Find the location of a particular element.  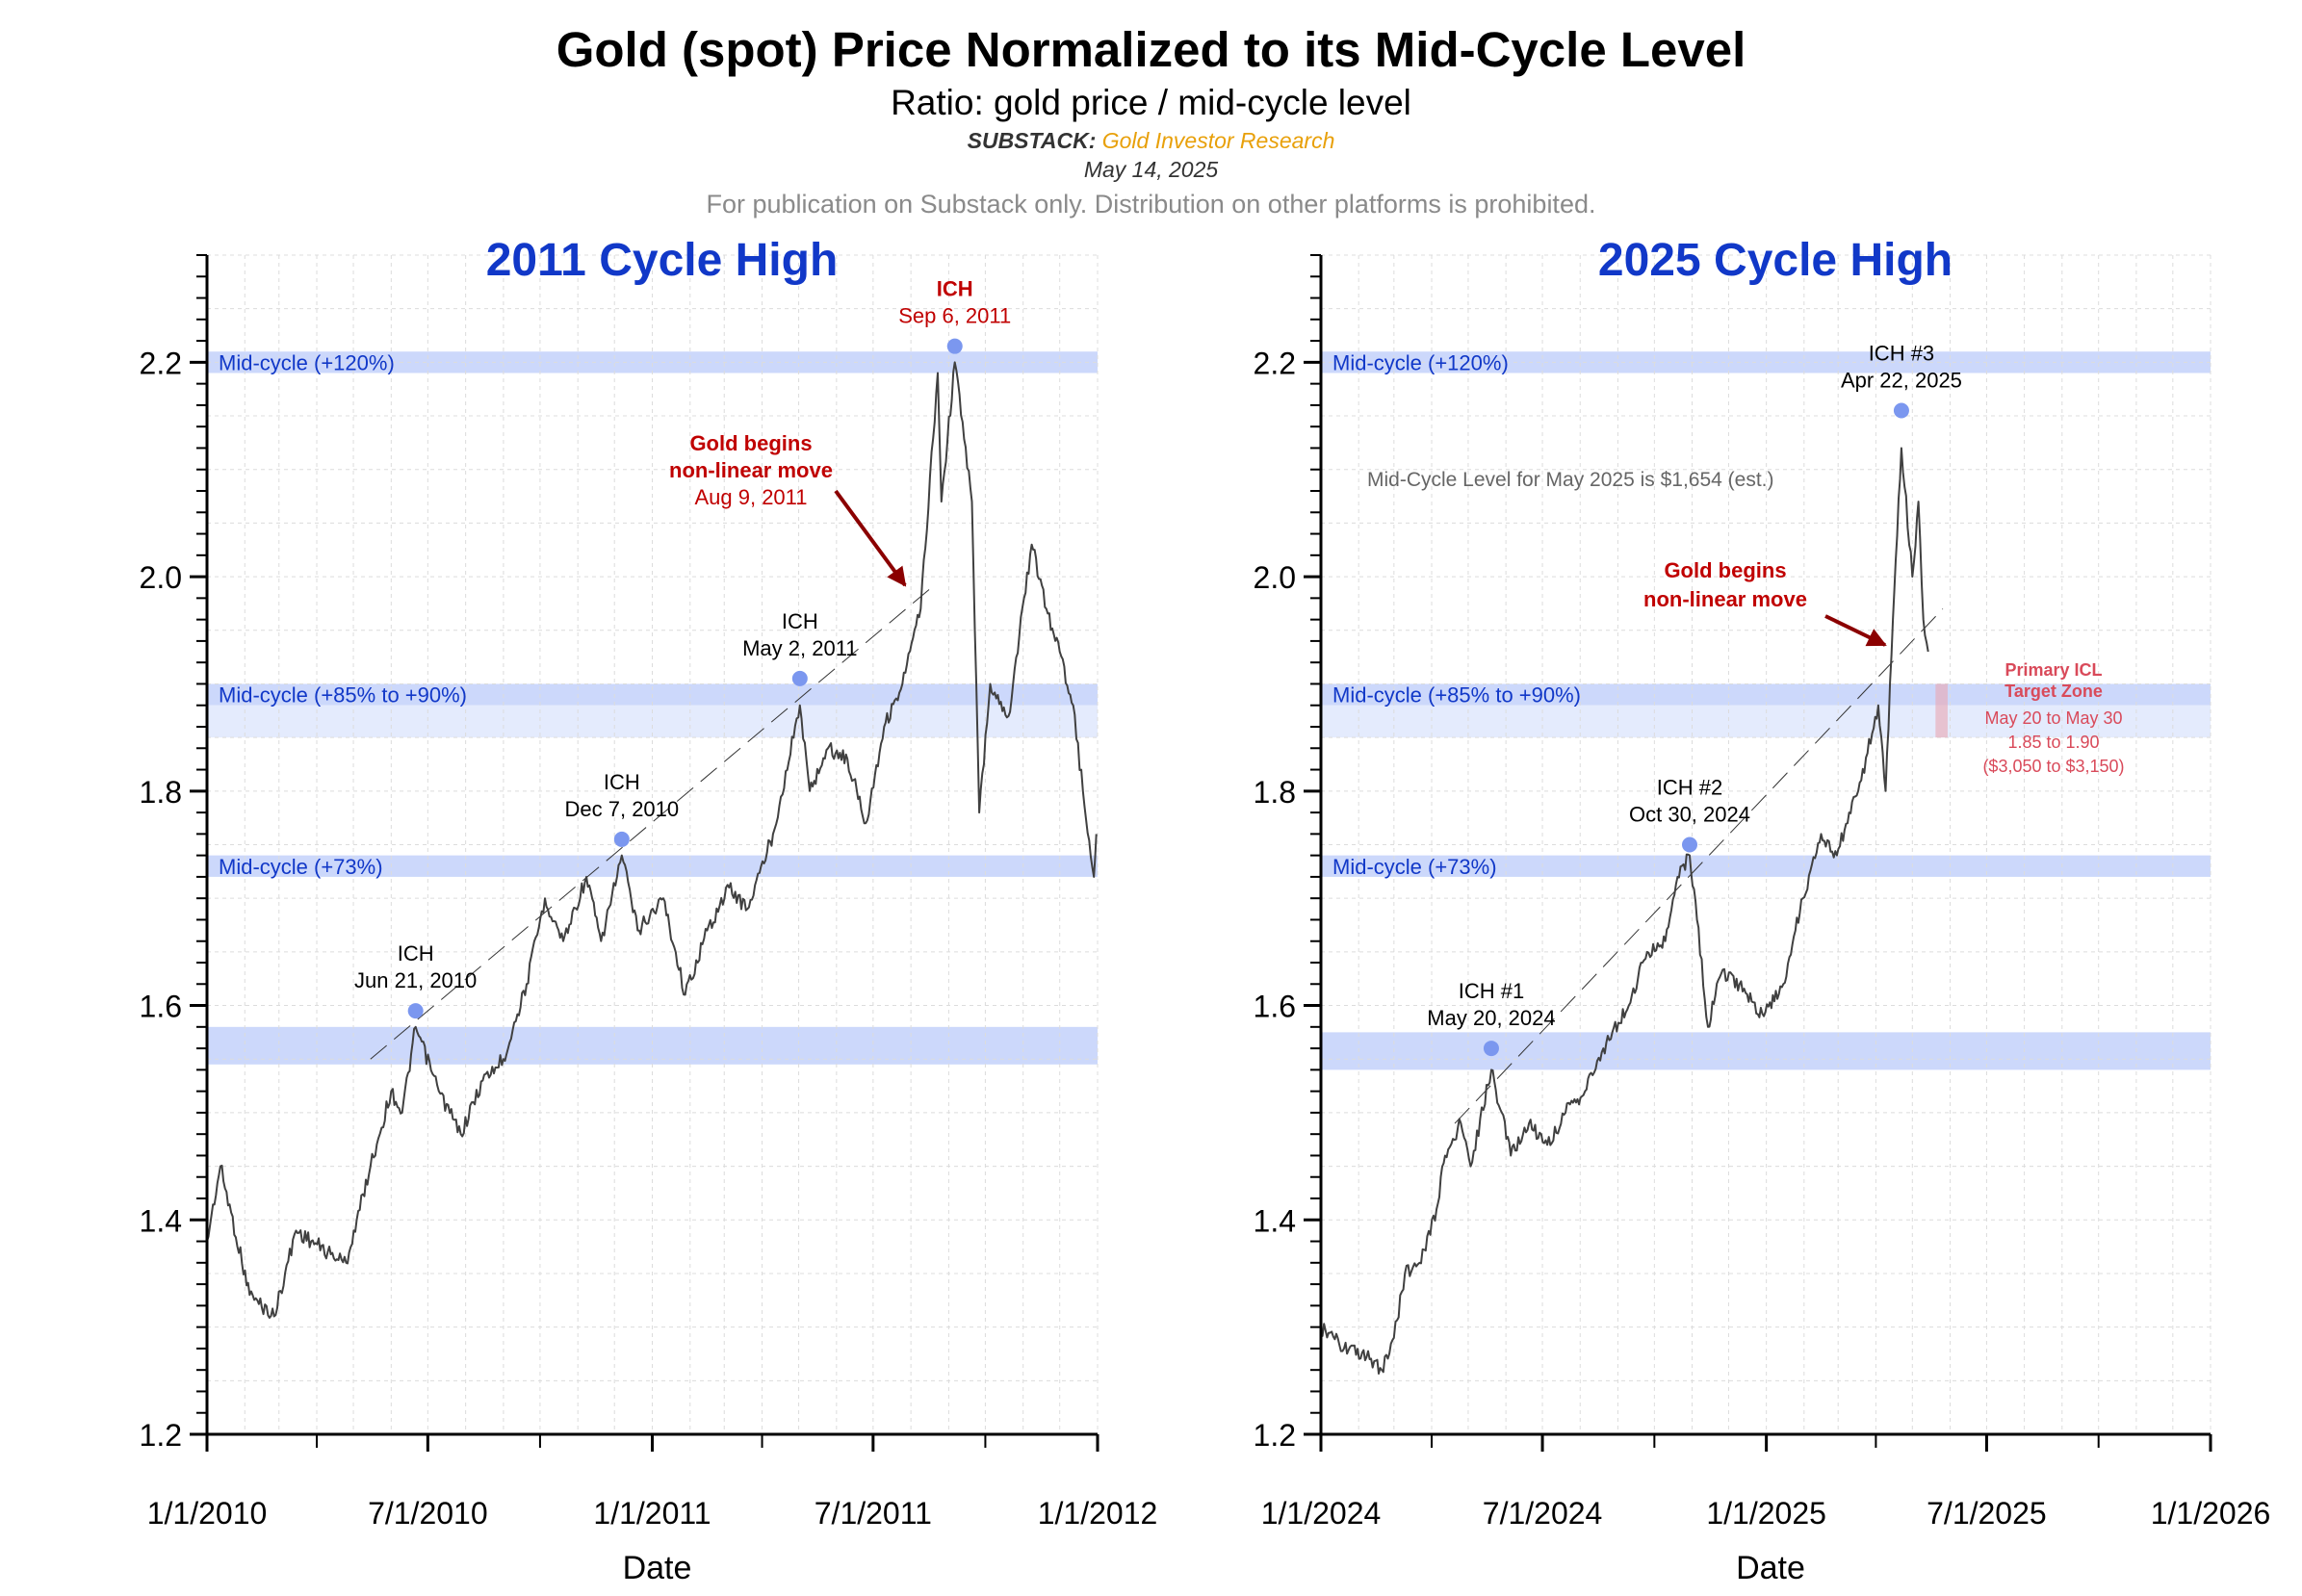

x-tick-label: 1/1/2011 is located at coordinates (652, 1513).